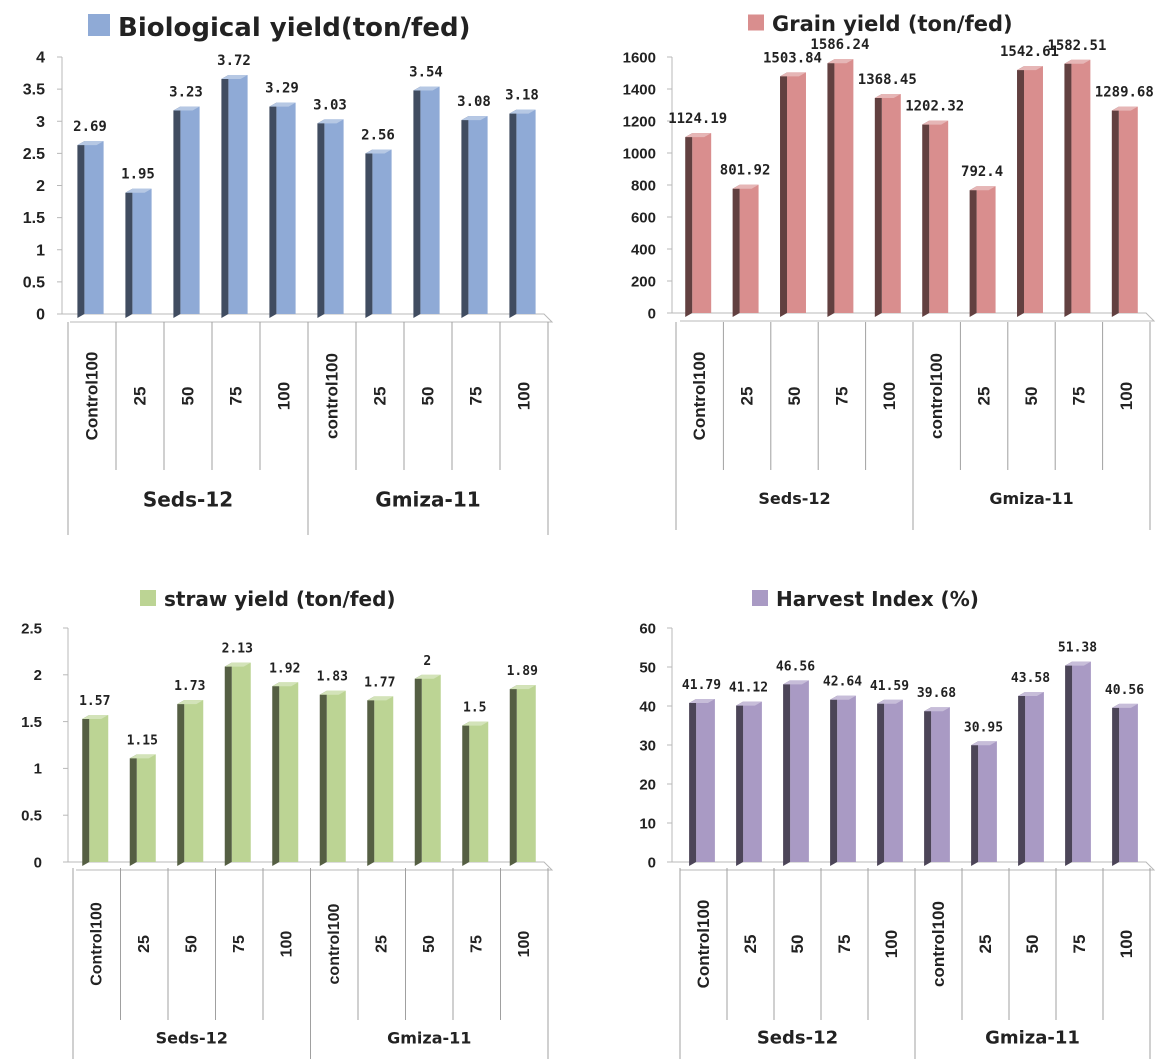 Image resolution: width=1158 pixels, height=1059 pixels. I want to click on legend-label: Biological yield(ton/fed), so click(294, 28).